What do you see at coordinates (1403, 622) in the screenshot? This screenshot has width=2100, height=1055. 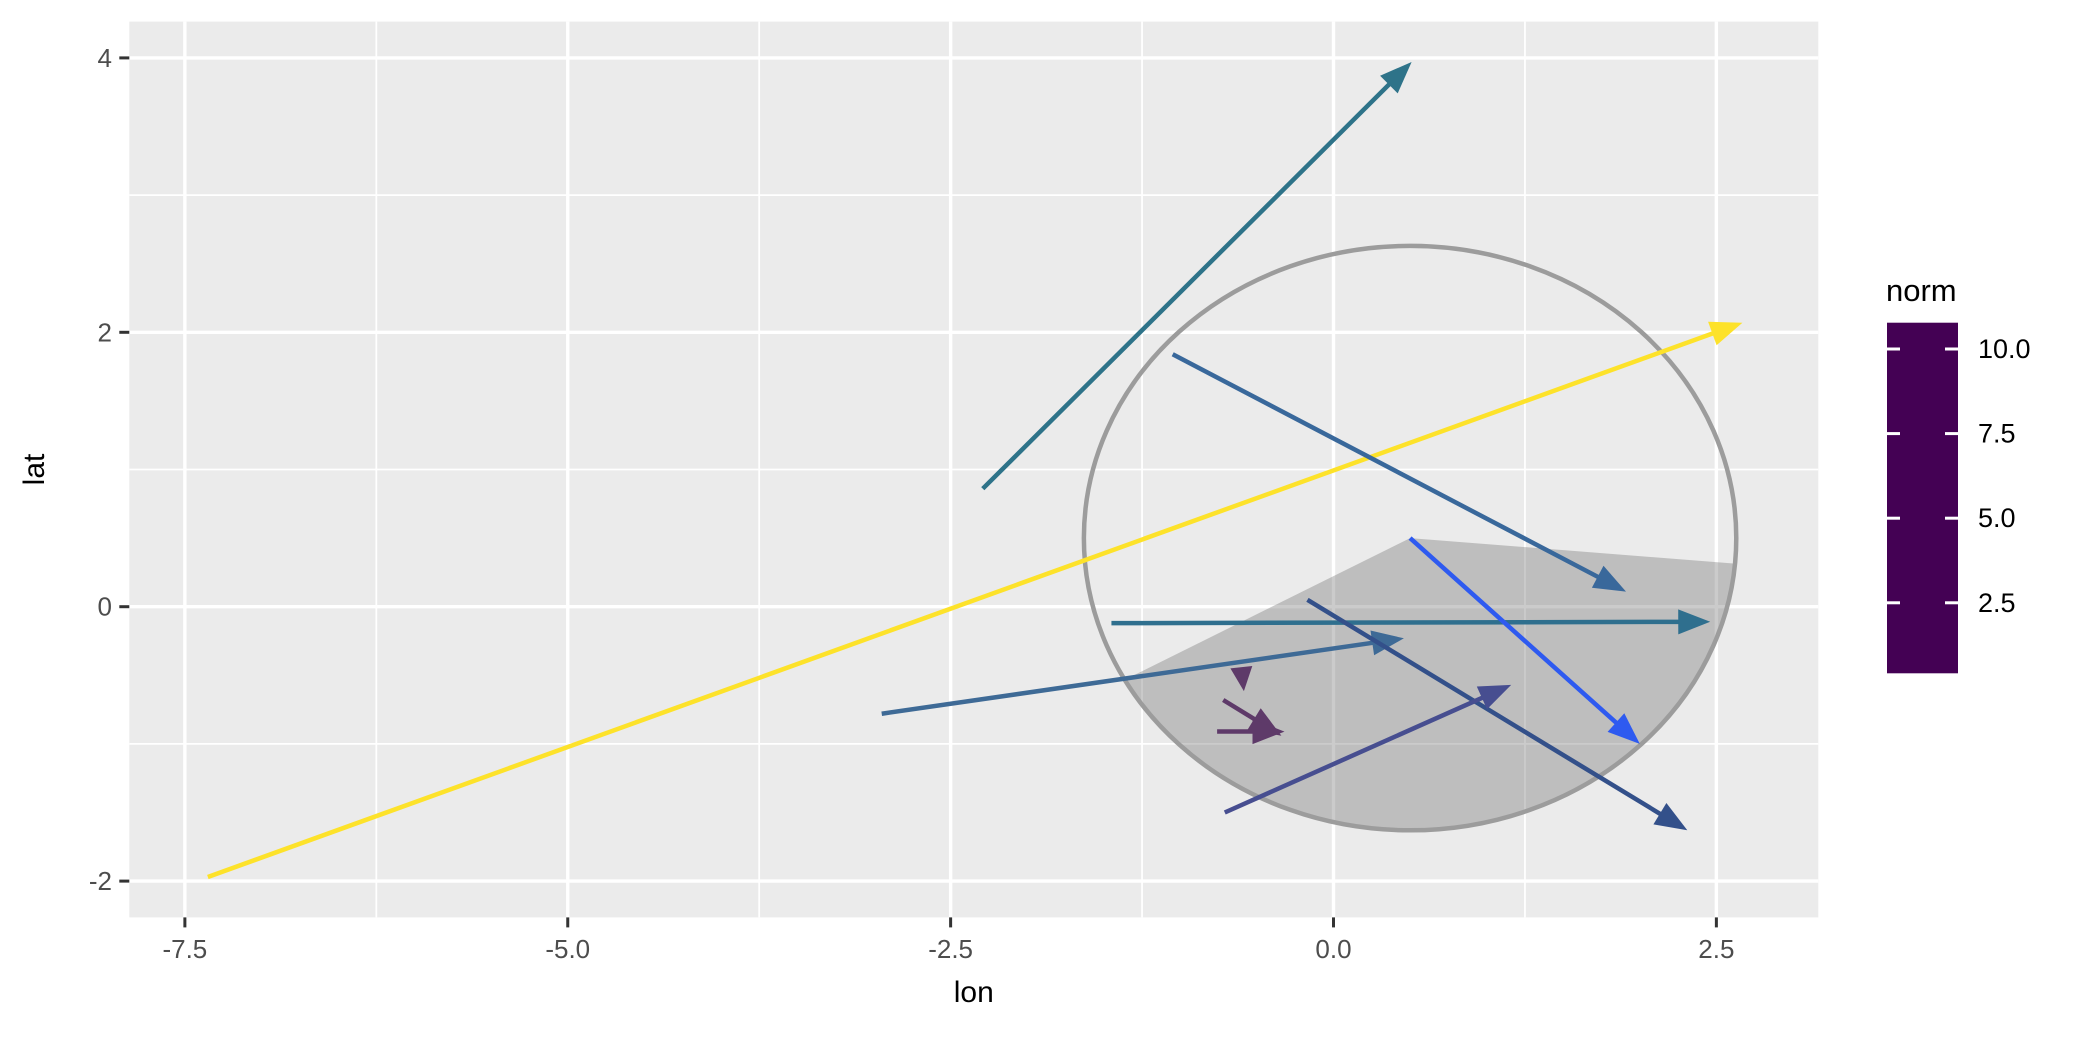 I see `horizontal-arrow` at bounding box center [1403, 622].